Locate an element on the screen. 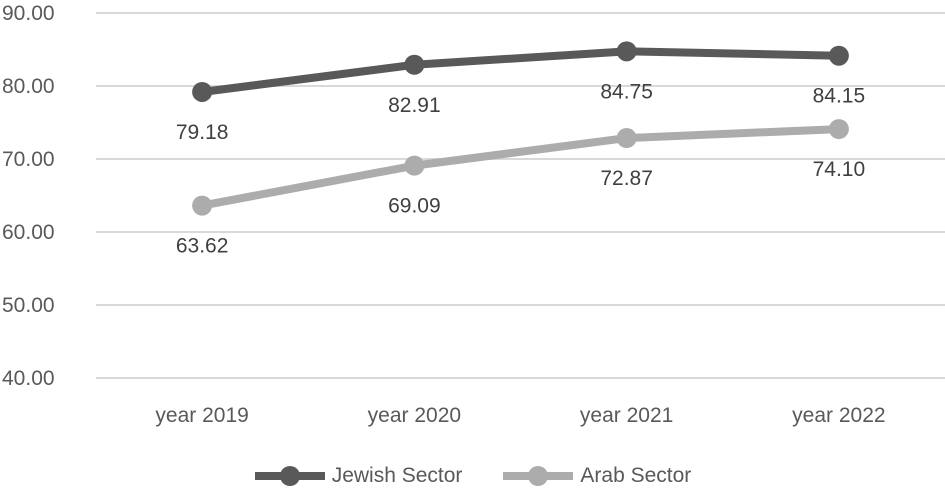  legend-label: Jewish Sector is located at coordinates (397, 475).